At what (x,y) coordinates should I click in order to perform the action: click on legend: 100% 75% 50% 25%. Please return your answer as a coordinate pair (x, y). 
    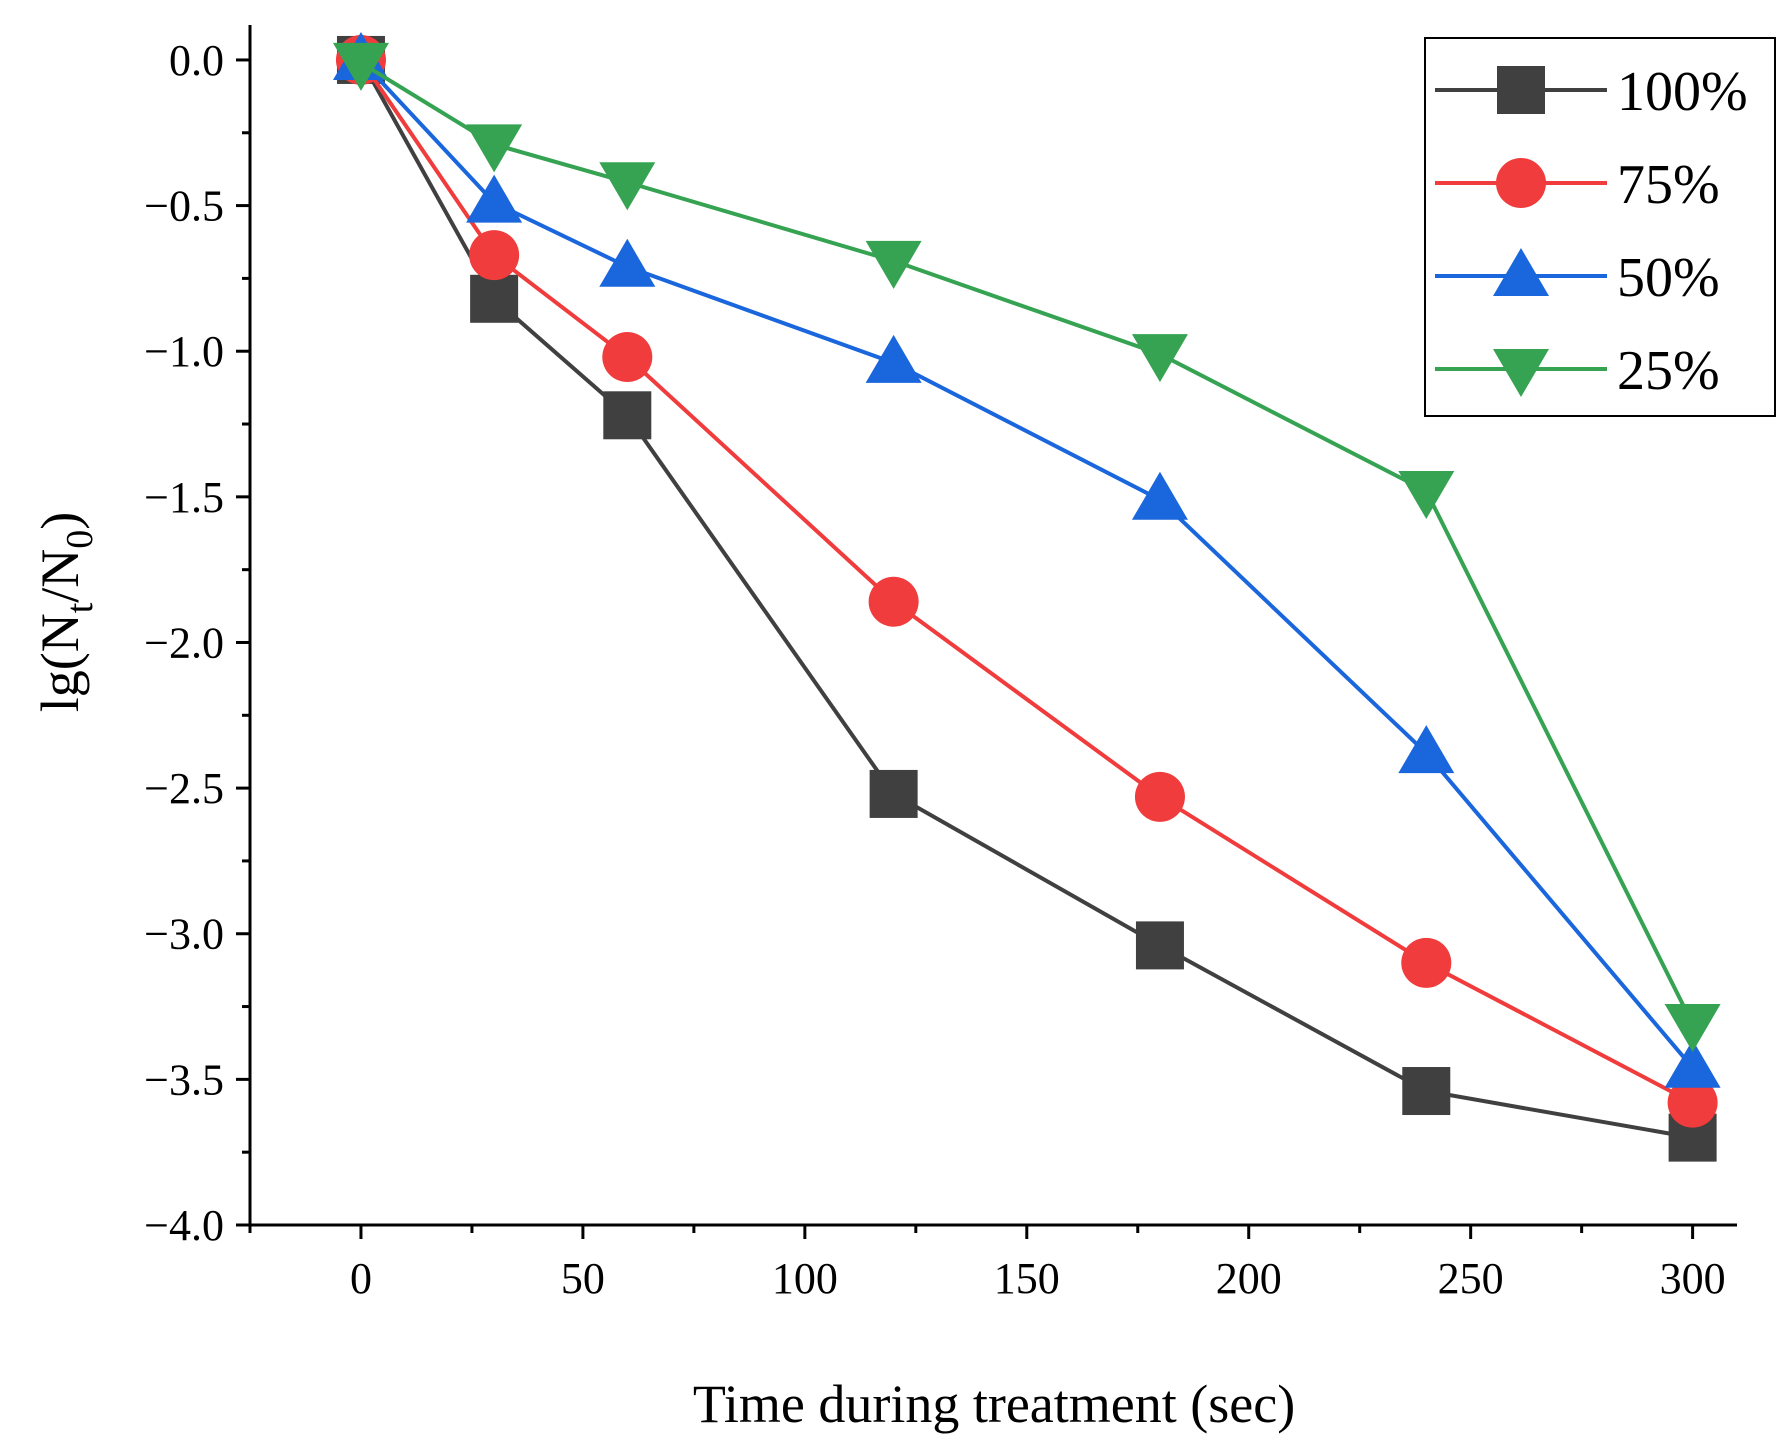
    Looking at the image, I should click on (1600, 227).